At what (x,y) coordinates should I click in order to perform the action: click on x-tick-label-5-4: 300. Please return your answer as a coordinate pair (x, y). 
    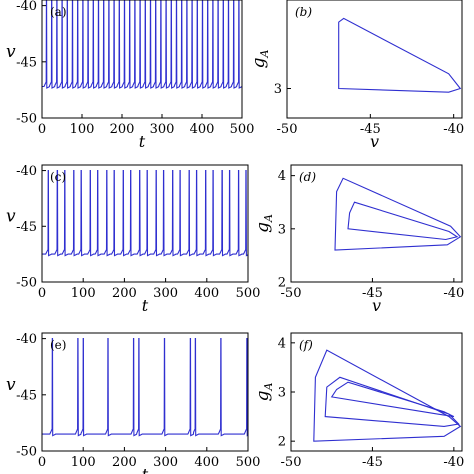
    Looking at the image, I should click on (165, 462).